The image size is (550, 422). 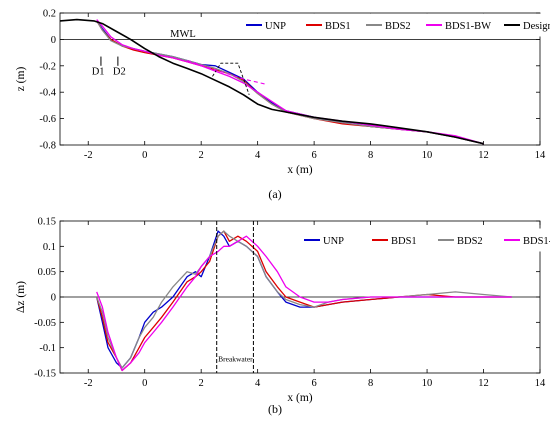 I want to click on y-tick-label: -0.15, so click(x=45, y=374).